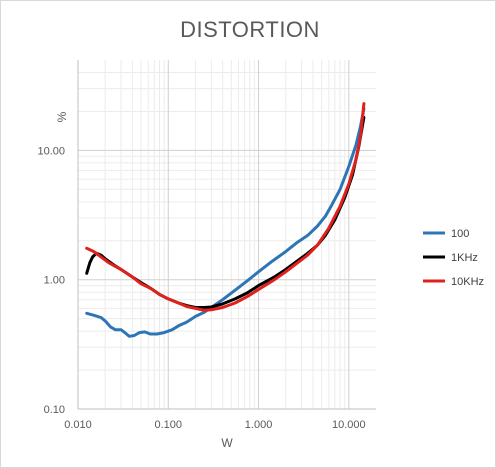 Image resolution: width=496 pixels, height=468 pixels. I want to click on x-tick-label: 0.010, so click(78, 425).